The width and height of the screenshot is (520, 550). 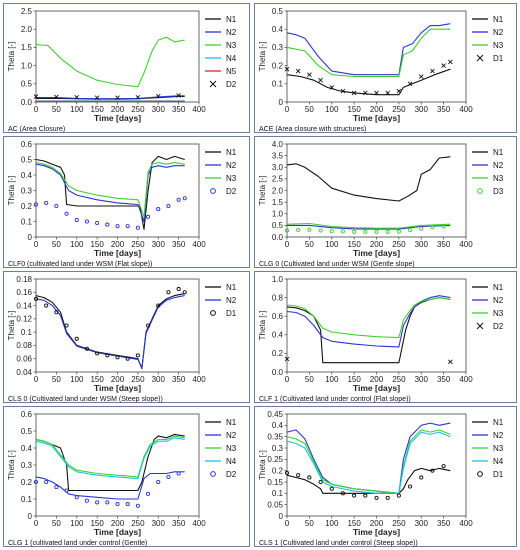 What do you see at coordinates (278, 279) in the screenshot?
I see `y-tick-label: 1.0` at bounding box center [278, 279].